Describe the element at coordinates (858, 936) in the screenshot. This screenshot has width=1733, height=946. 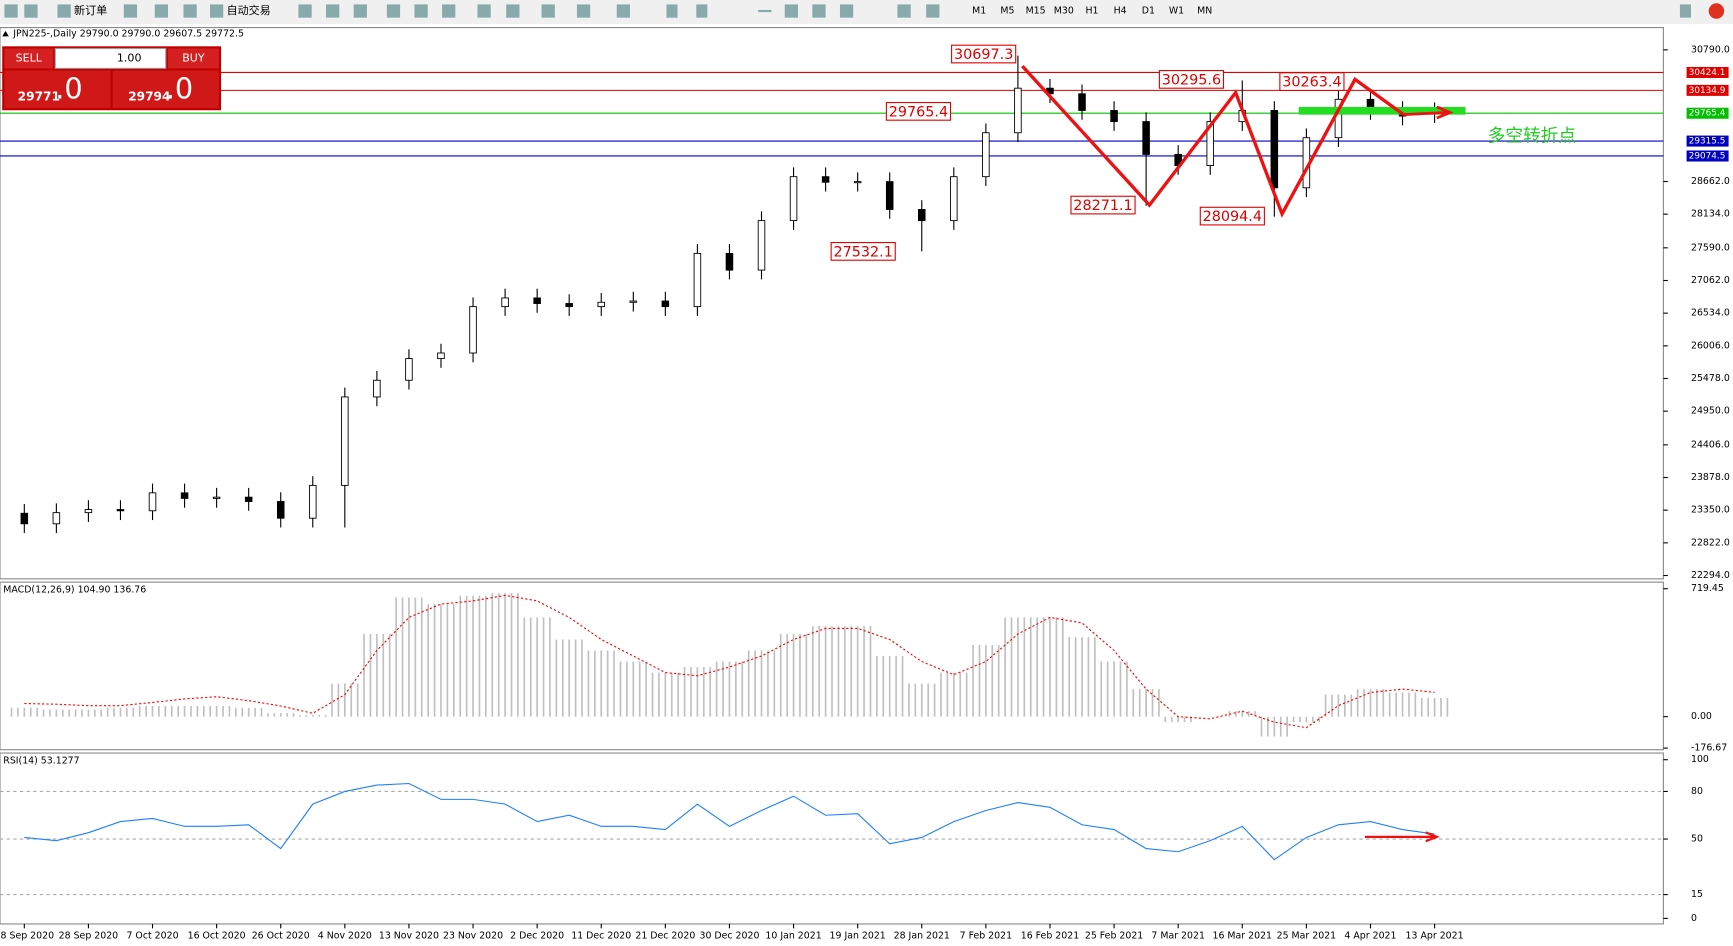
I see `x-tick-label: 19 Jan 2021` at that location.